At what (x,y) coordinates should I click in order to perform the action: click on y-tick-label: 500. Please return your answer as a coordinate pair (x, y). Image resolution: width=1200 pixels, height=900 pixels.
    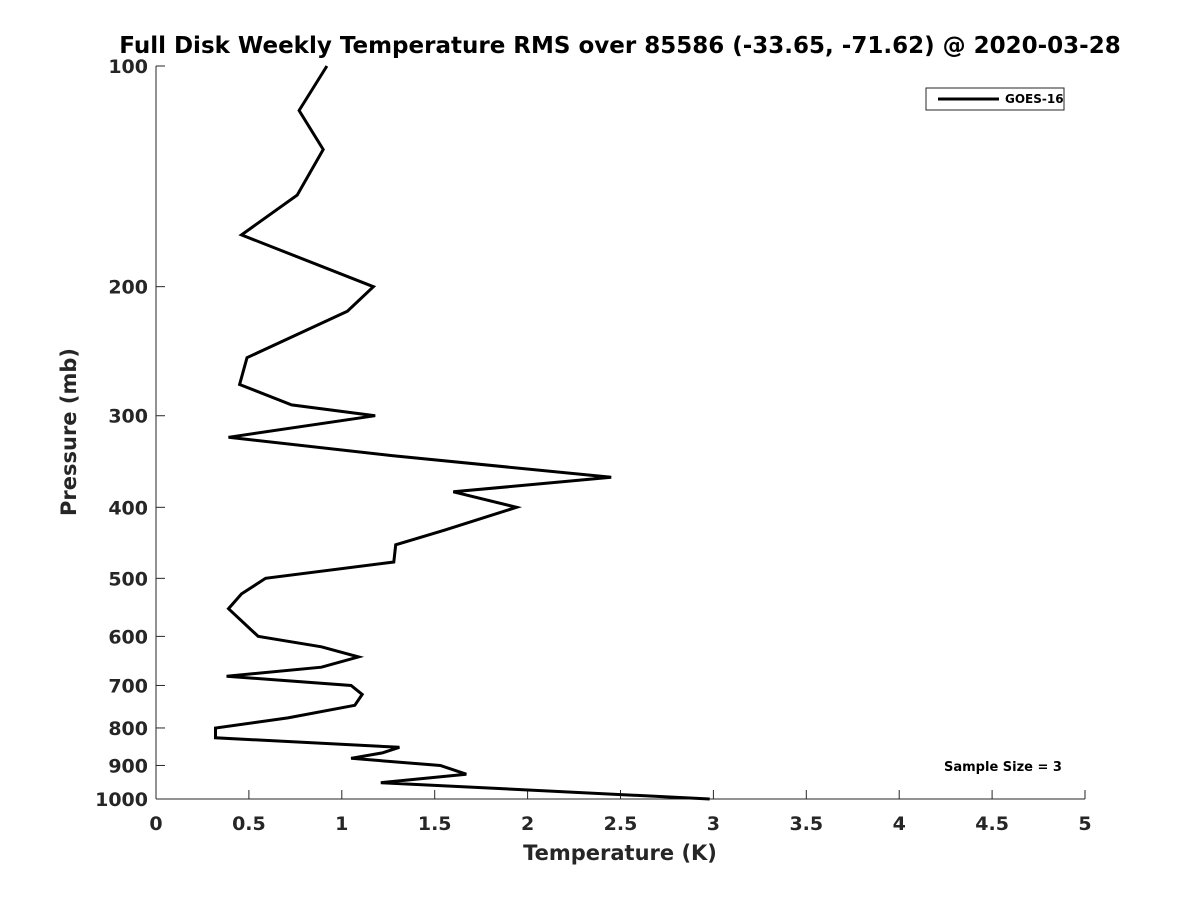
    Looking at the image, I should click on (128, 579).